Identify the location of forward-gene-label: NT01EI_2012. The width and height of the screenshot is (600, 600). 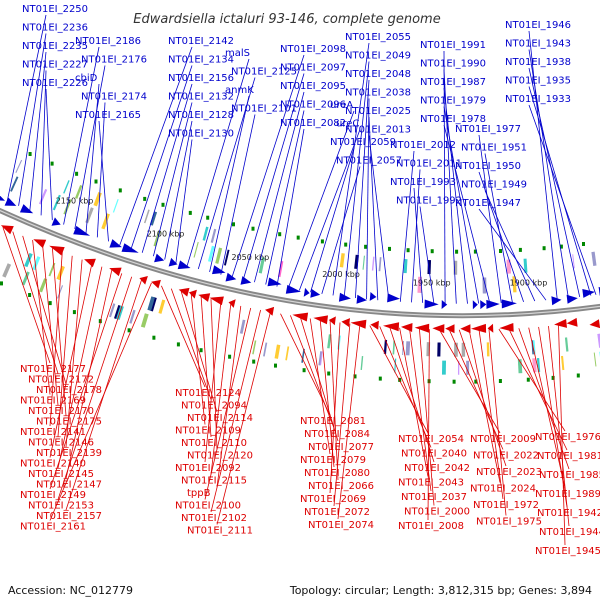
(423, 145).